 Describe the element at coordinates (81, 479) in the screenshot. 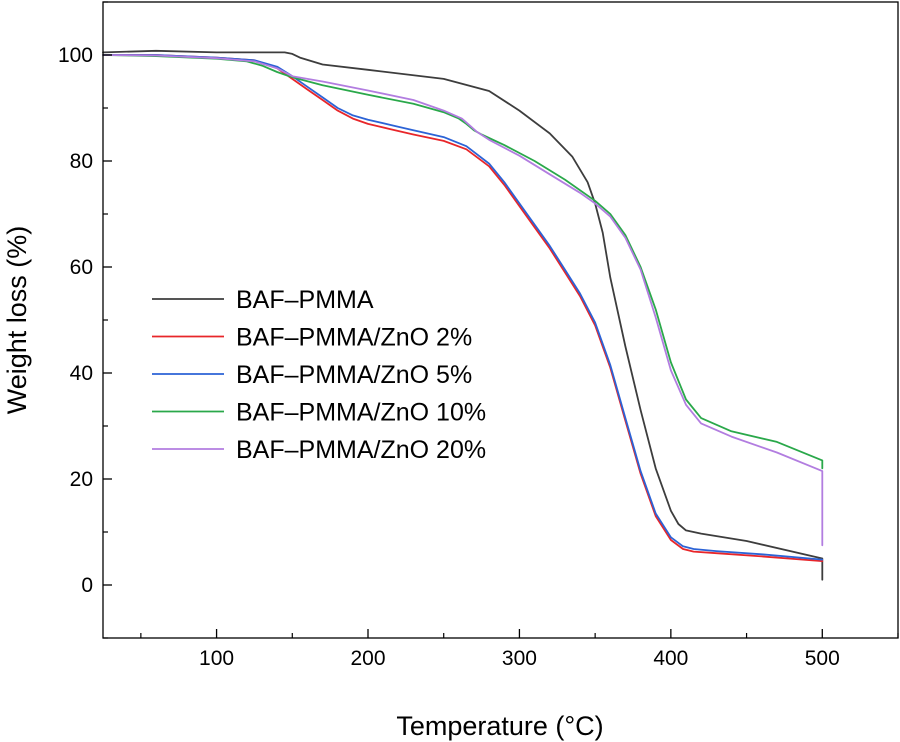

I see `y-tick-label: 20` at that location.